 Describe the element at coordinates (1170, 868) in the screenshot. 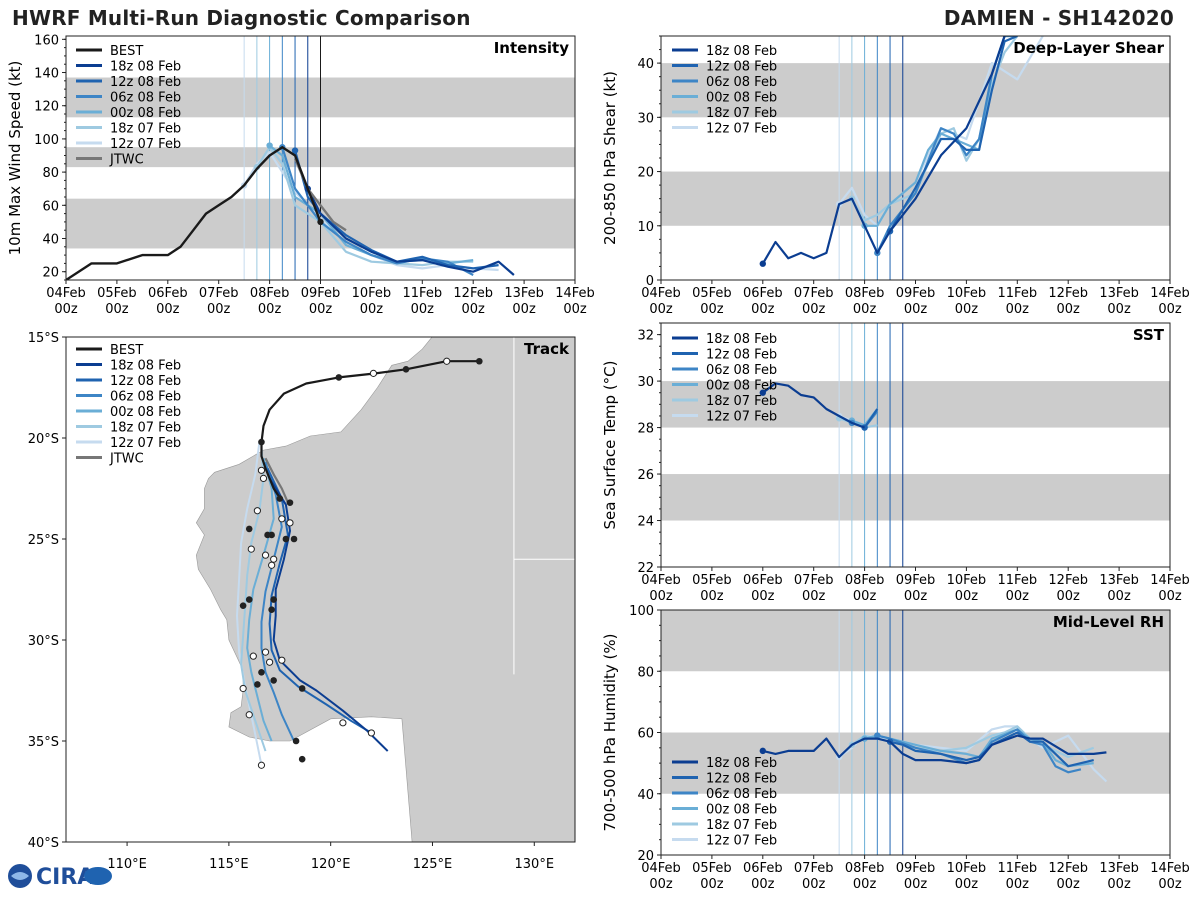

I see `rh-xtick-label-day: 14Feb` at that location.